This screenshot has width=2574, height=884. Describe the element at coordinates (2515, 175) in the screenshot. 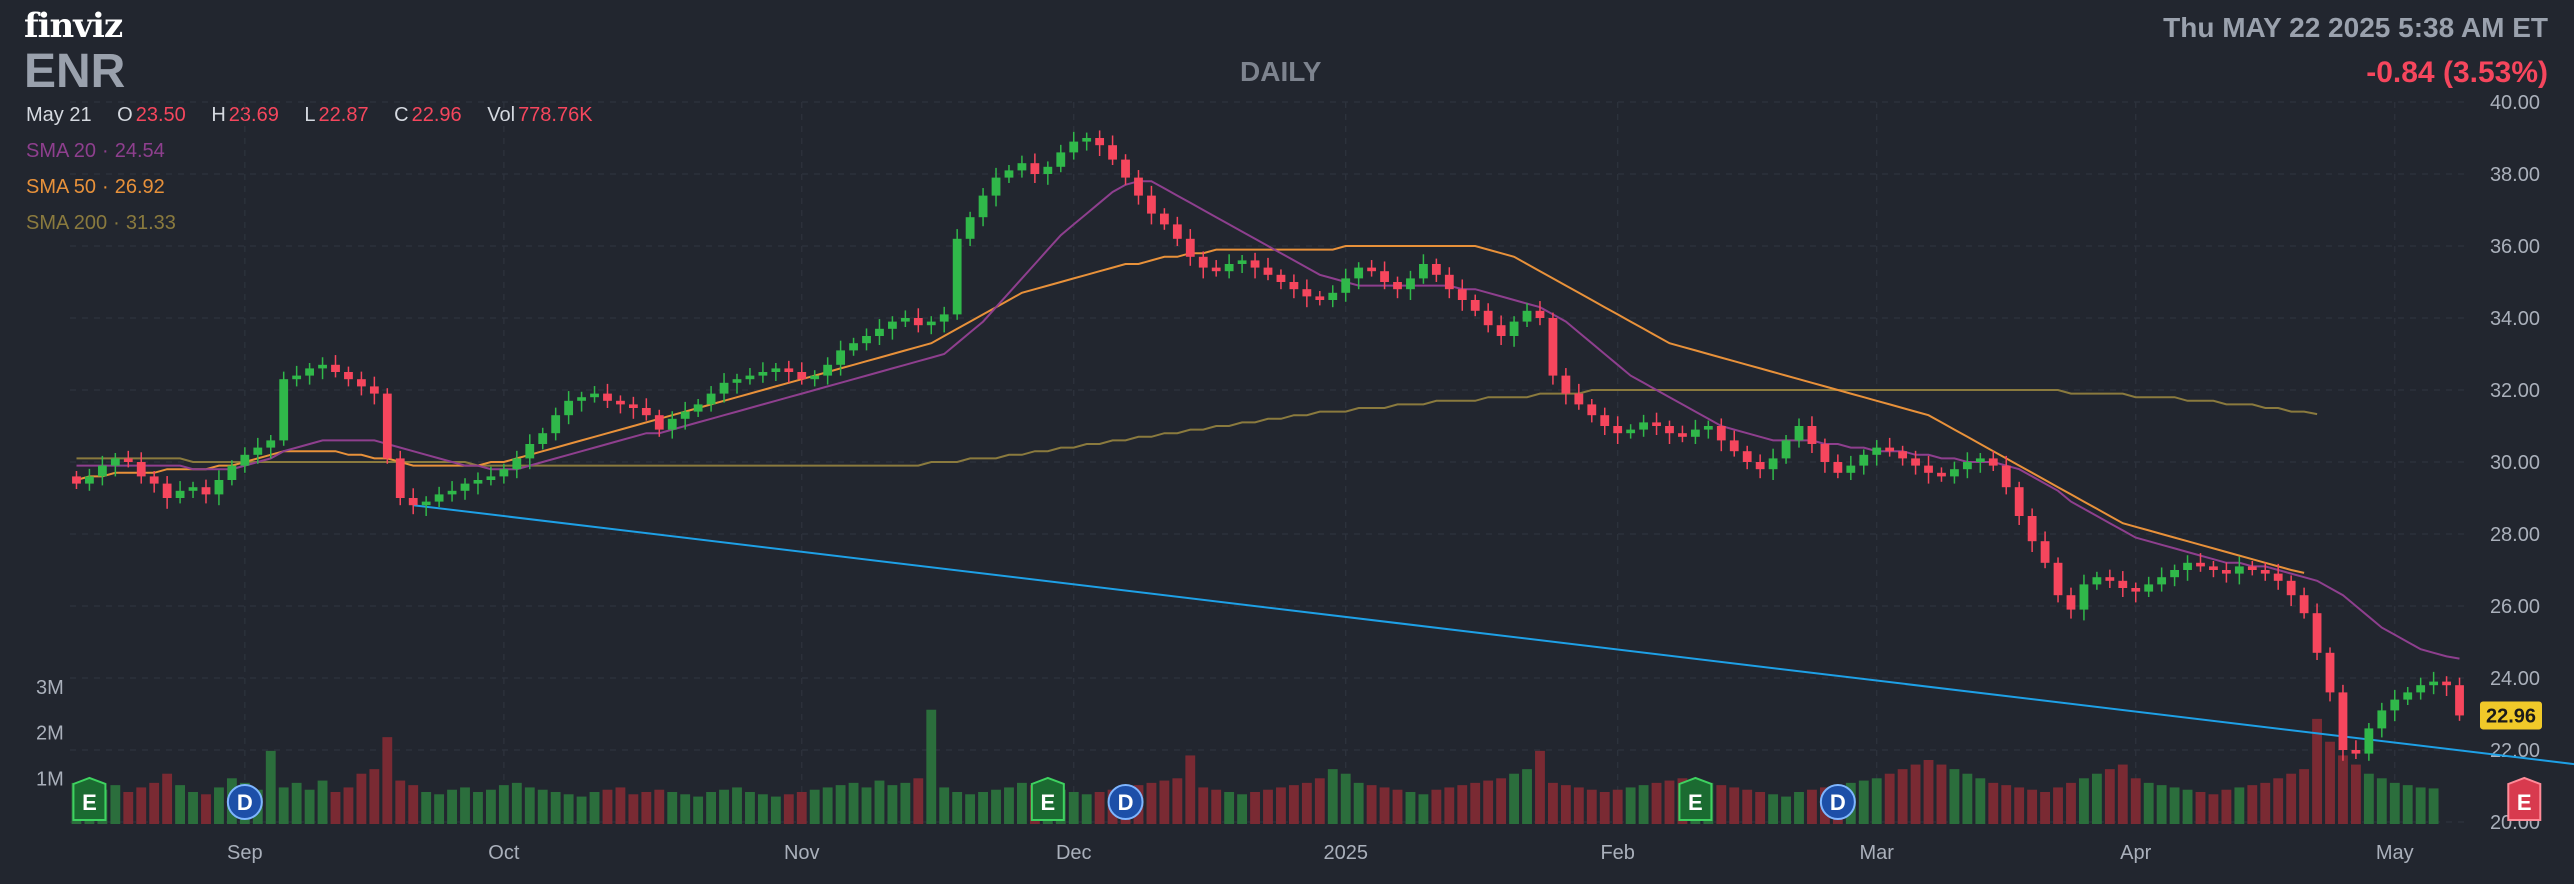

I see `y-tick-label: 38.00` at that location.